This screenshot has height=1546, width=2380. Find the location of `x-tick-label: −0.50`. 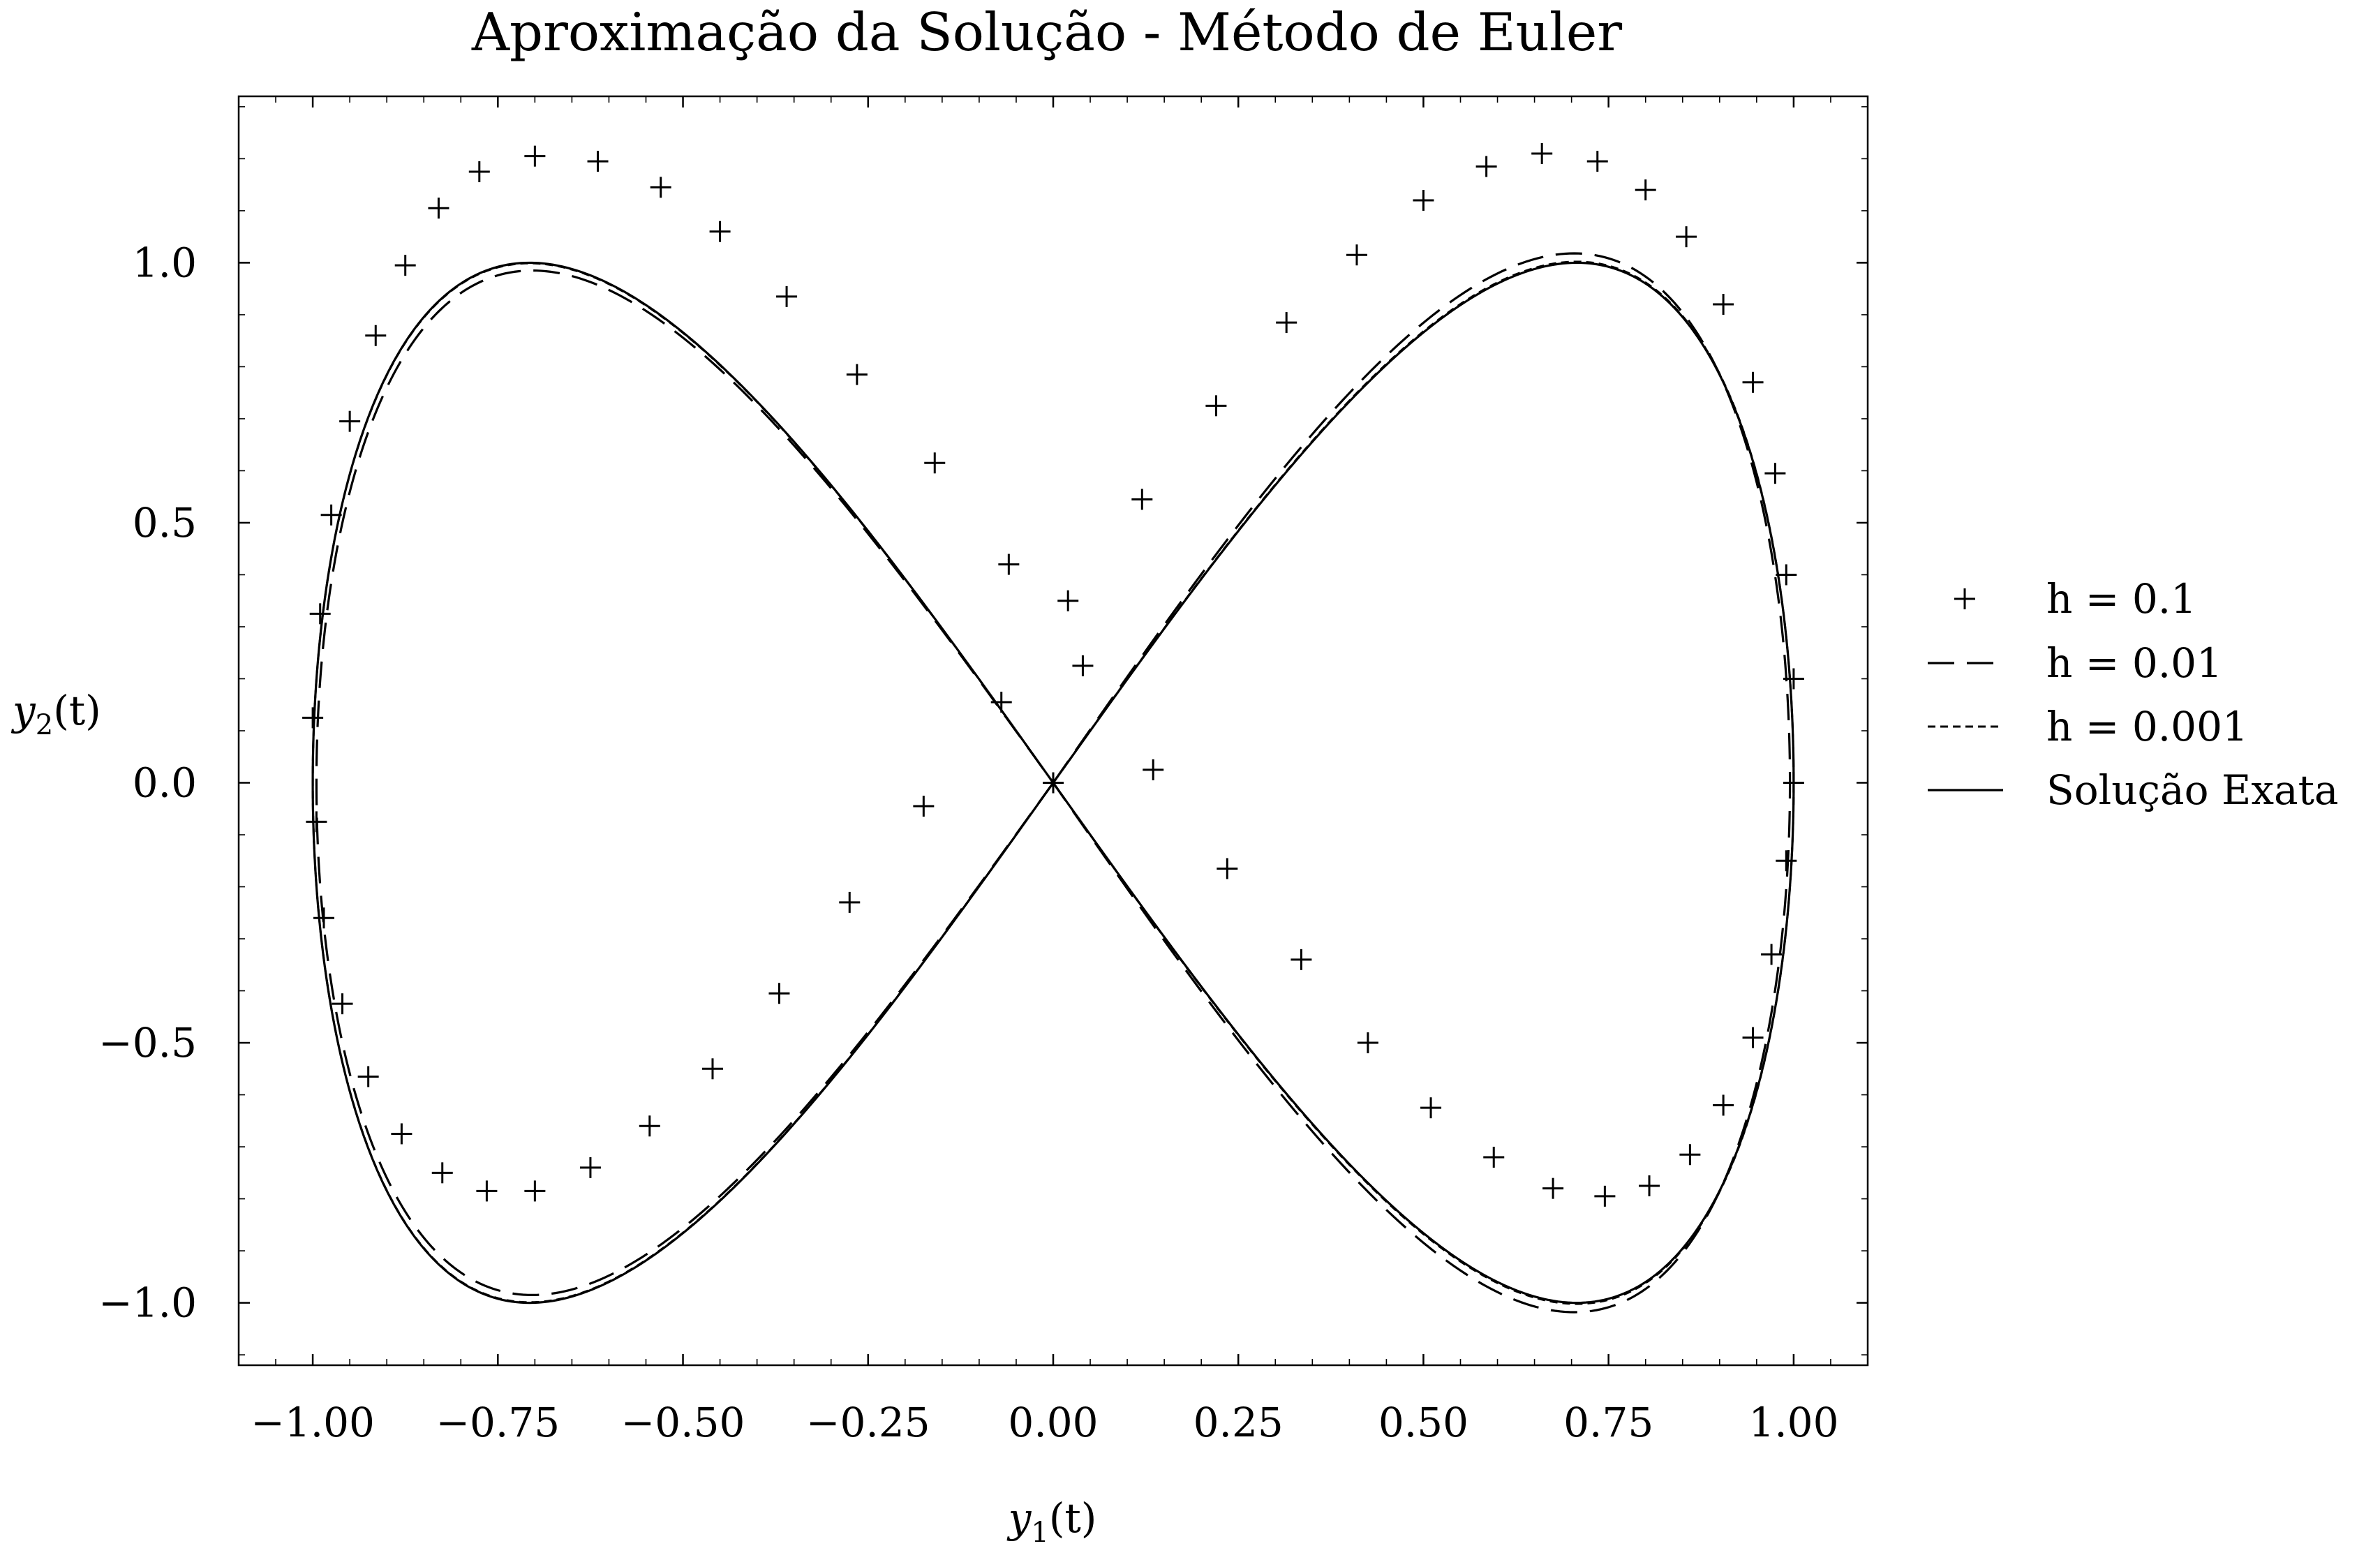

x-tick-label: −0.50 is located at coordinates (683, 1422).